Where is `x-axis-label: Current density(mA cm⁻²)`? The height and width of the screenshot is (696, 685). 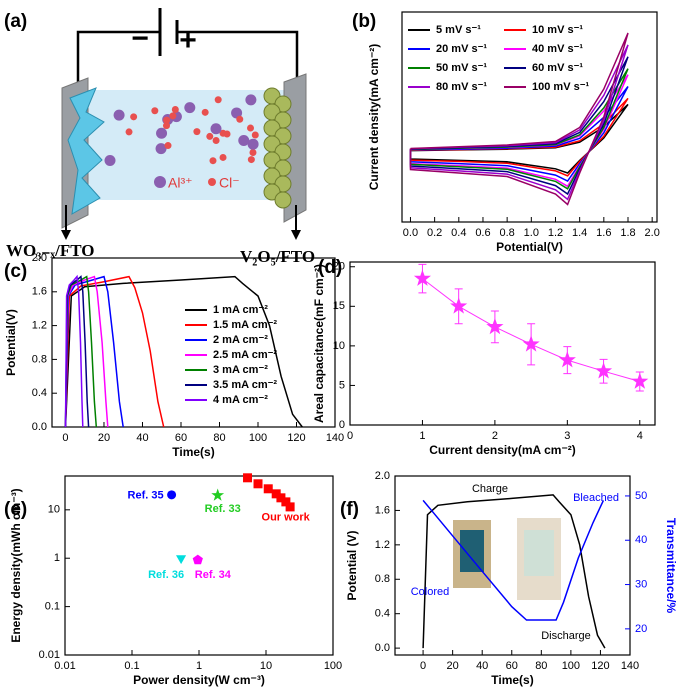 x-axis-label: Current density(mA cm⁻²) is located at coordinates (502, 450).